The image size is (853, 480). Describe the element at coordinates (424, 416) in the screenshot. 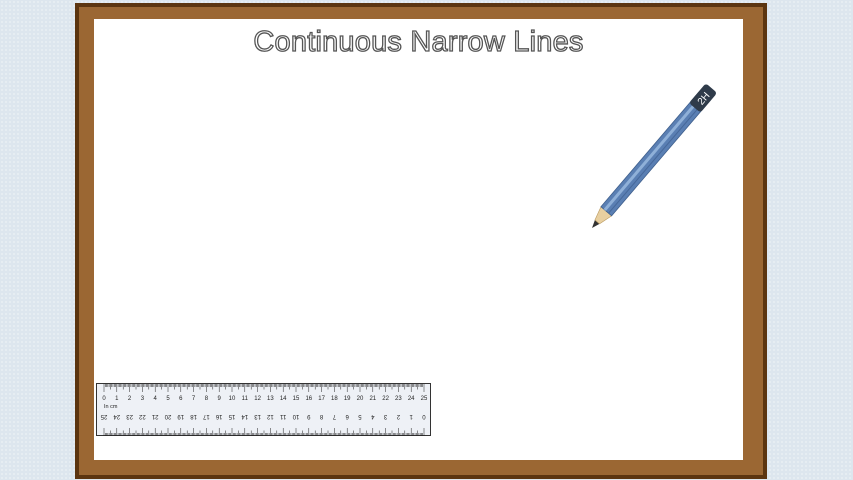

I see `ruler-bottom-label: 0` at that location.